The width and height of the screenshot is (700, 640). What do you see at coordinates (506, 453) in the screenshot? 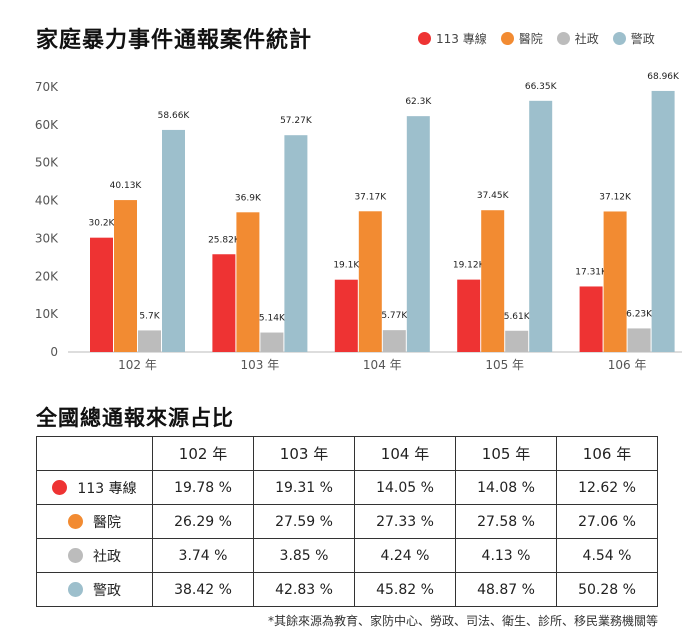
I see `table-header-year: 105 年` at bounding box center [506, 453].